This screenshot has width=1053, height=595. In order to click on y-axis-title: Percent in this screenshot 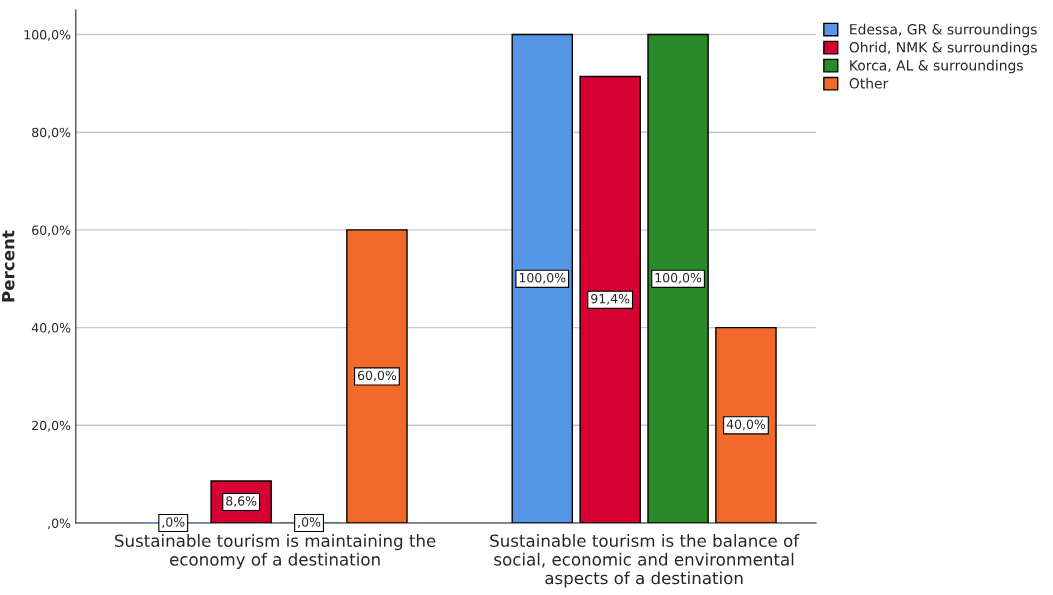, I will do `click(8, 266)`.